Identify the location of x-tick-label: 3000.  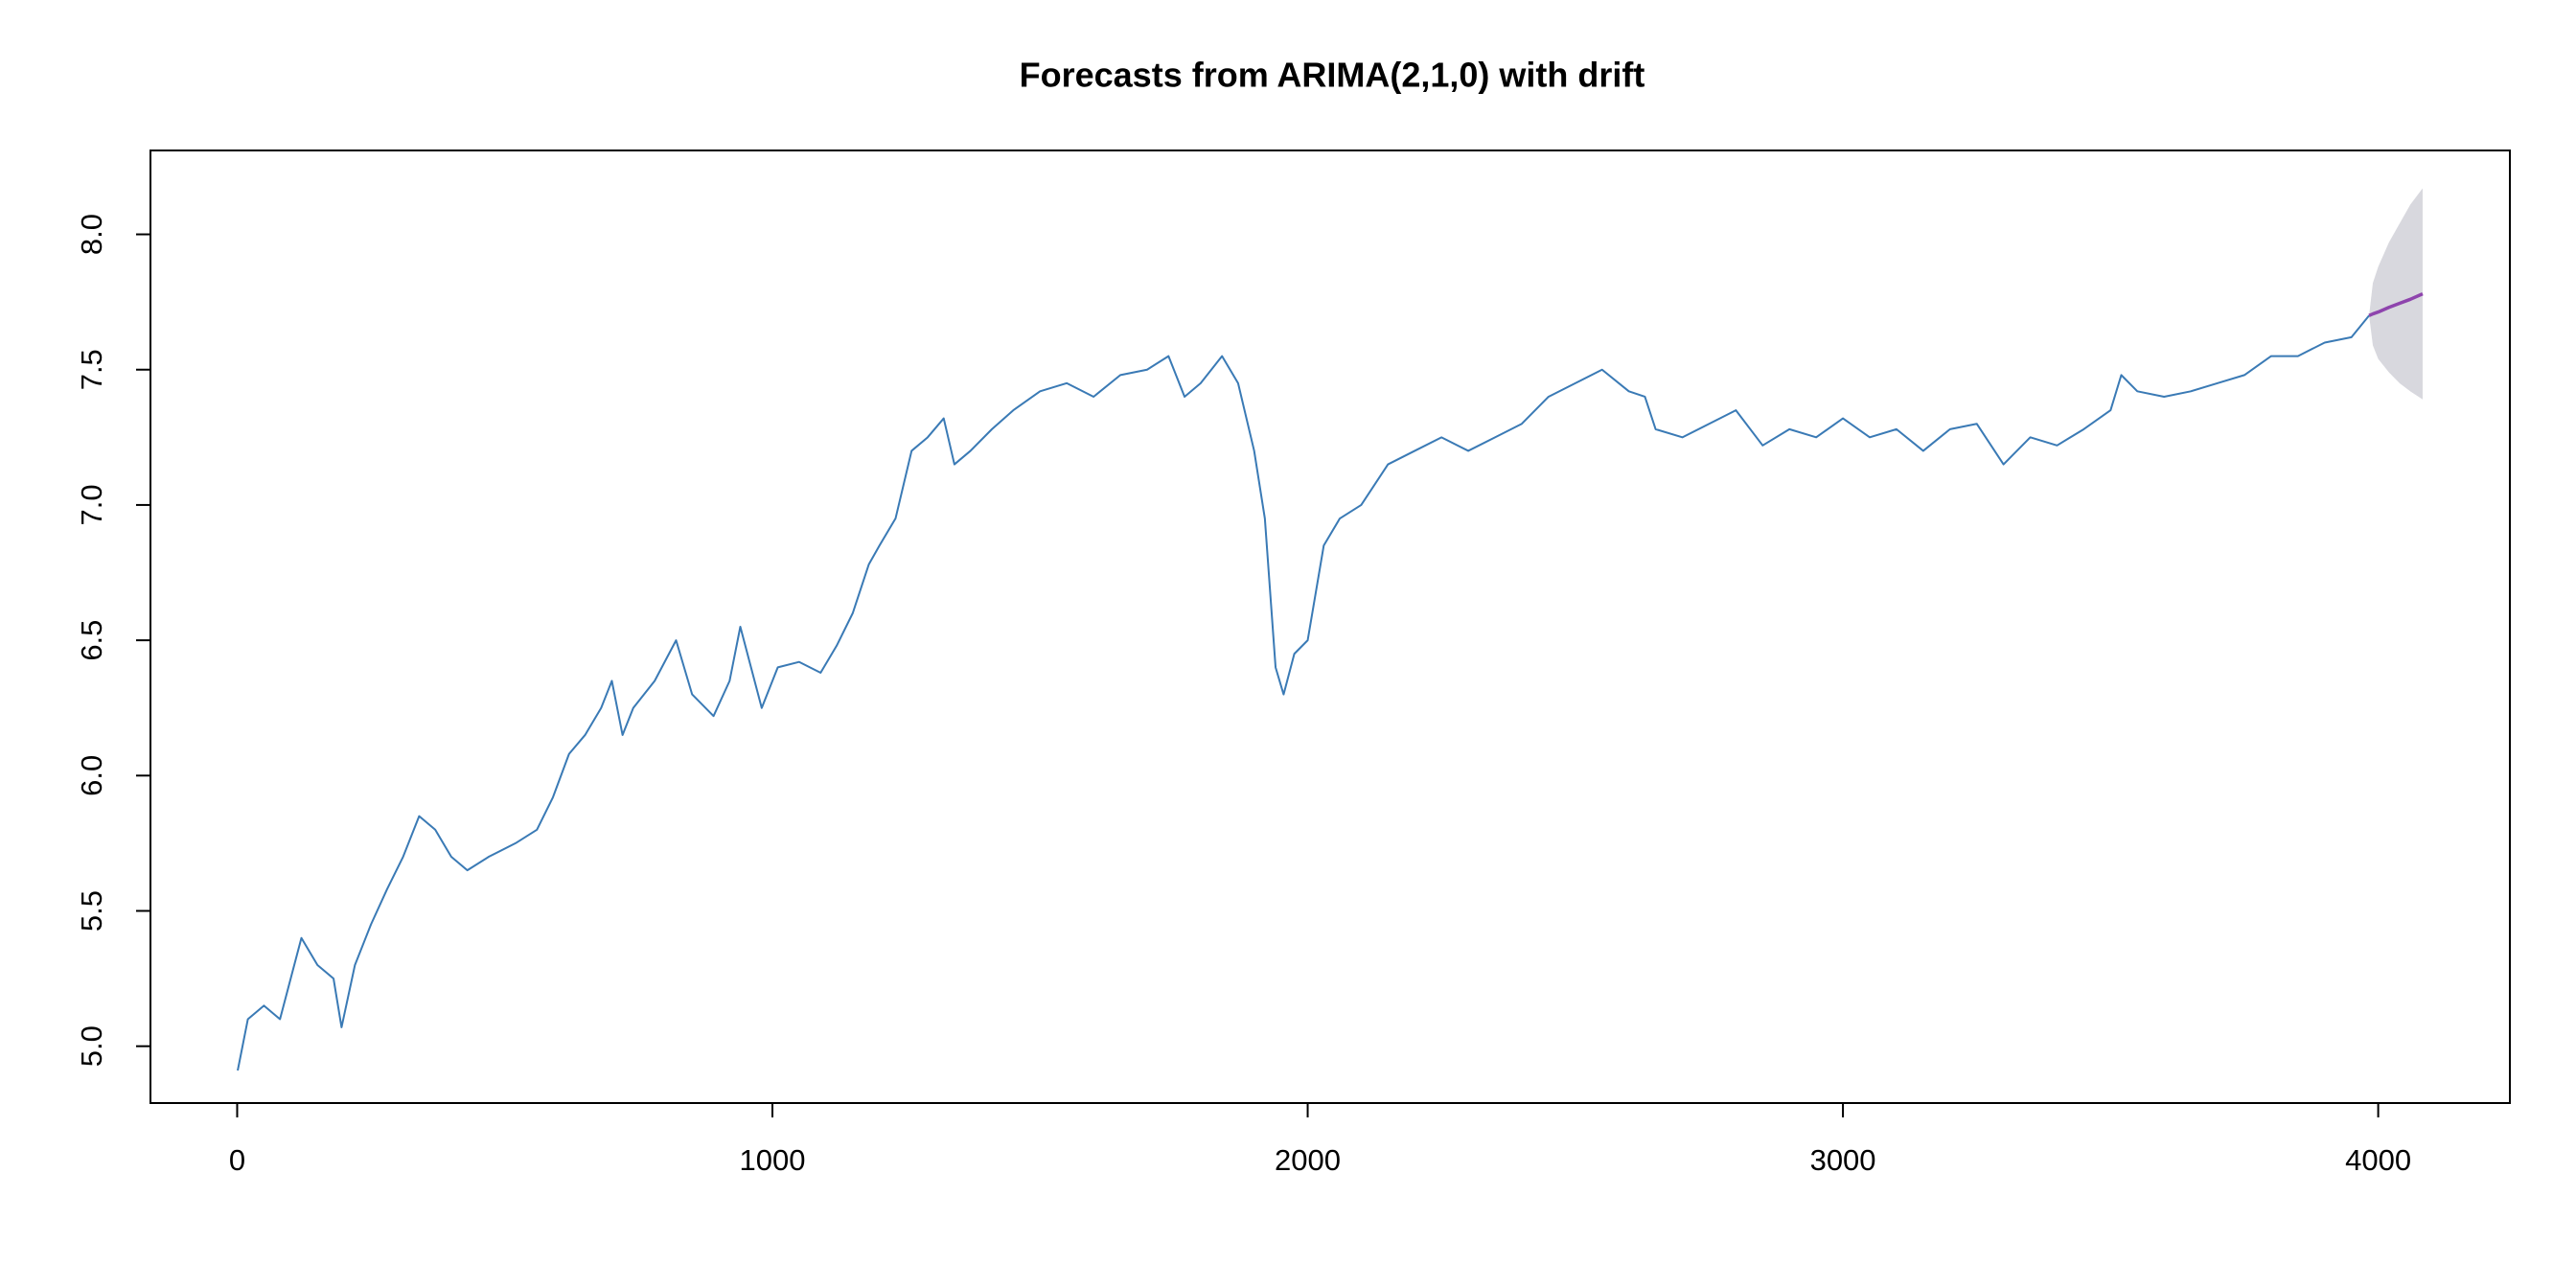
(1843, 1160).